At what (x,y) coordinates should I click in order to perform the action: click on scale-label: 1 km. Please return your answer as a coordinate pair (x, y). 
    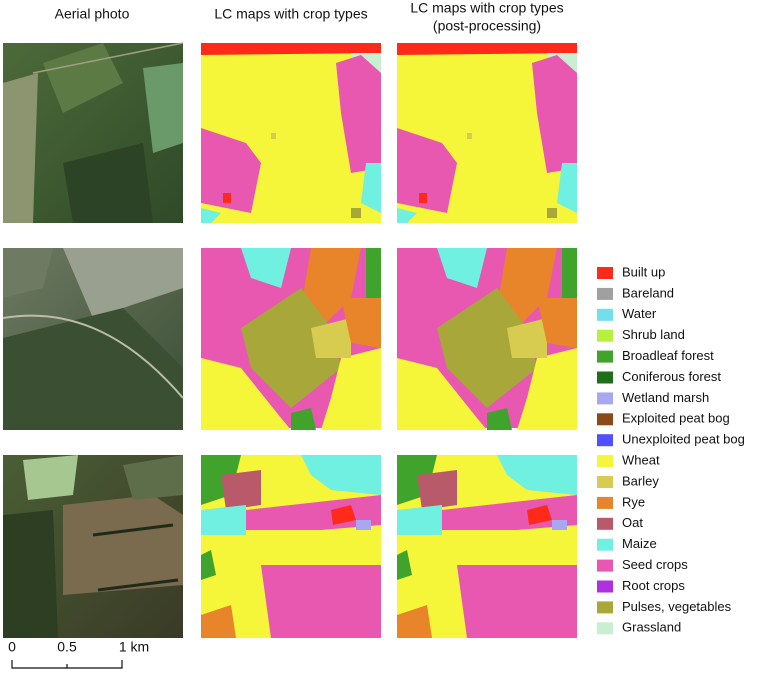
    Looking at the image, I should click on (134, 647).